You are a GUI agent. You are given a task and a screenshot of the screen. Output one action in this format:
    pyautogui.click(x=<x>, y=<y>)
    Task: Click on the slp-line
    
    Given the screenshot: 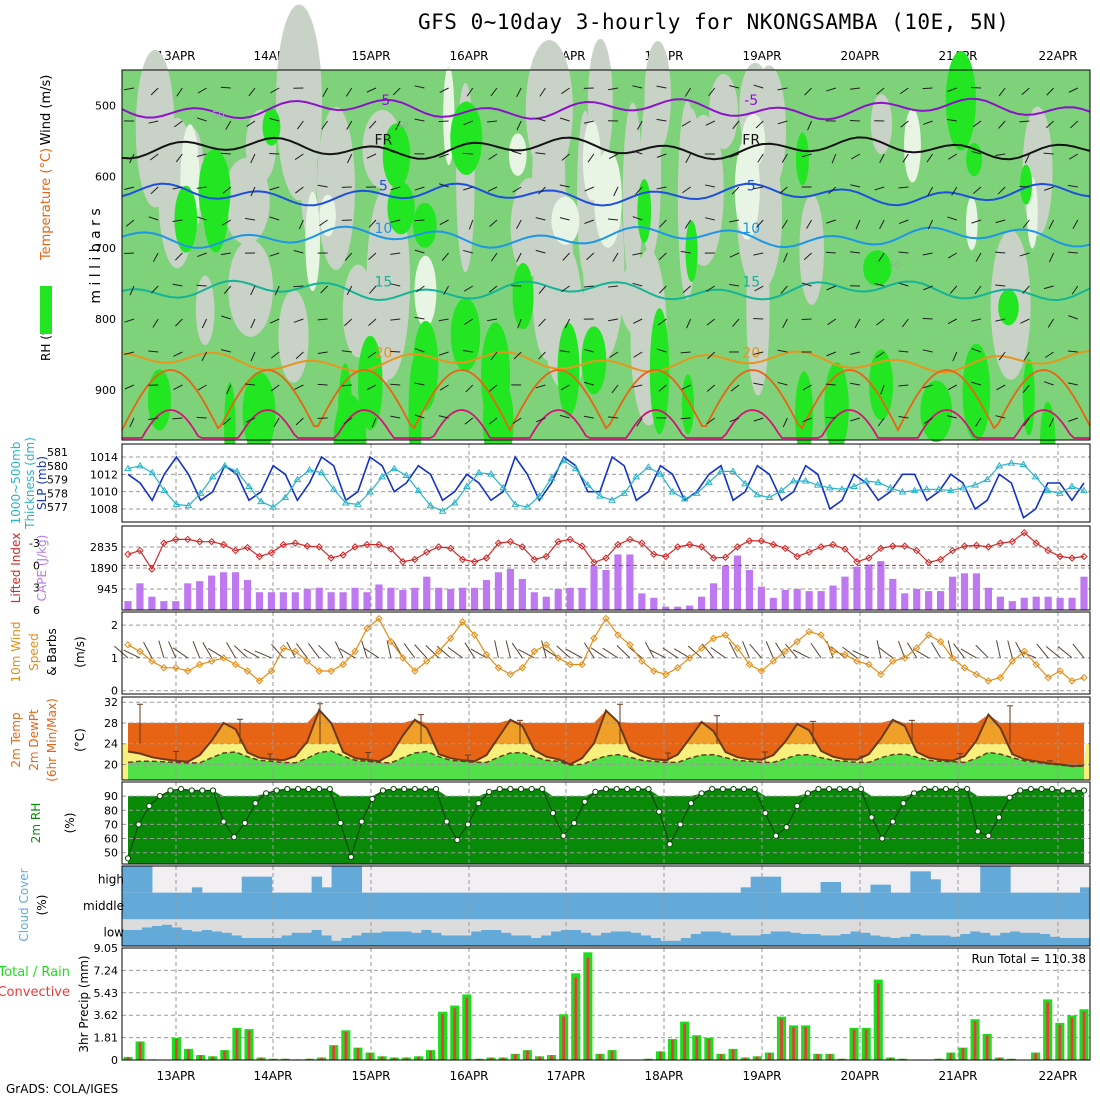 What is the action you would take?
    pyautogui.click(x=606, y=487)
    